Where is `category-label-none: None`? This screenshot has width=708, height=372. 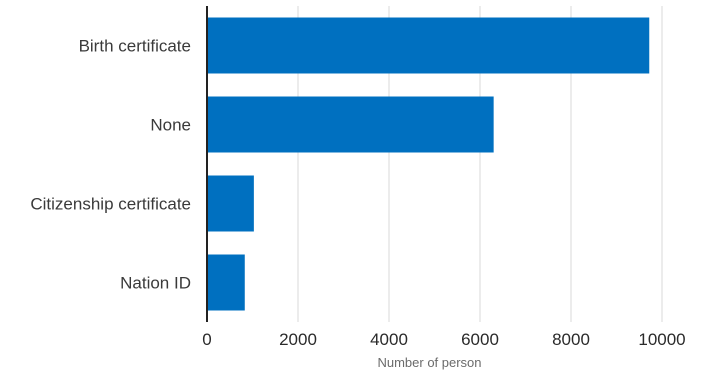 category-label-none: None is located at coordinates (170, 125).